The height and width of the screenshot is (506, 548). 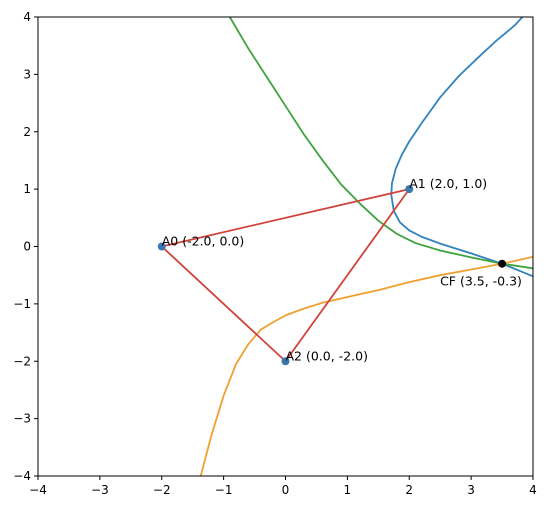 I want to click on y-tick-label-3: −1, so click(x=22, y=304).